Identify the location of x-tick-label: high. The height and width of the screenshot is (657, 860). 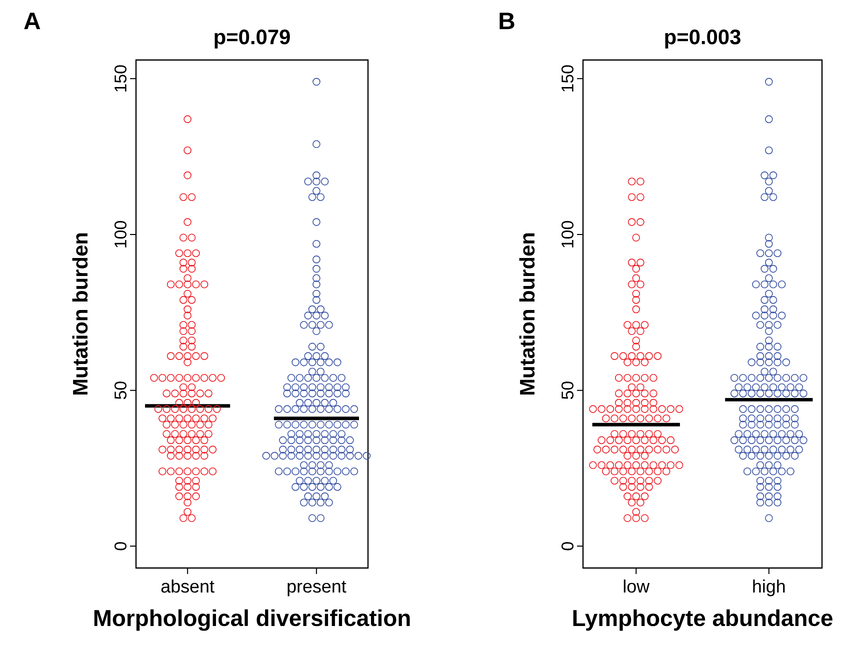
(769, 588).